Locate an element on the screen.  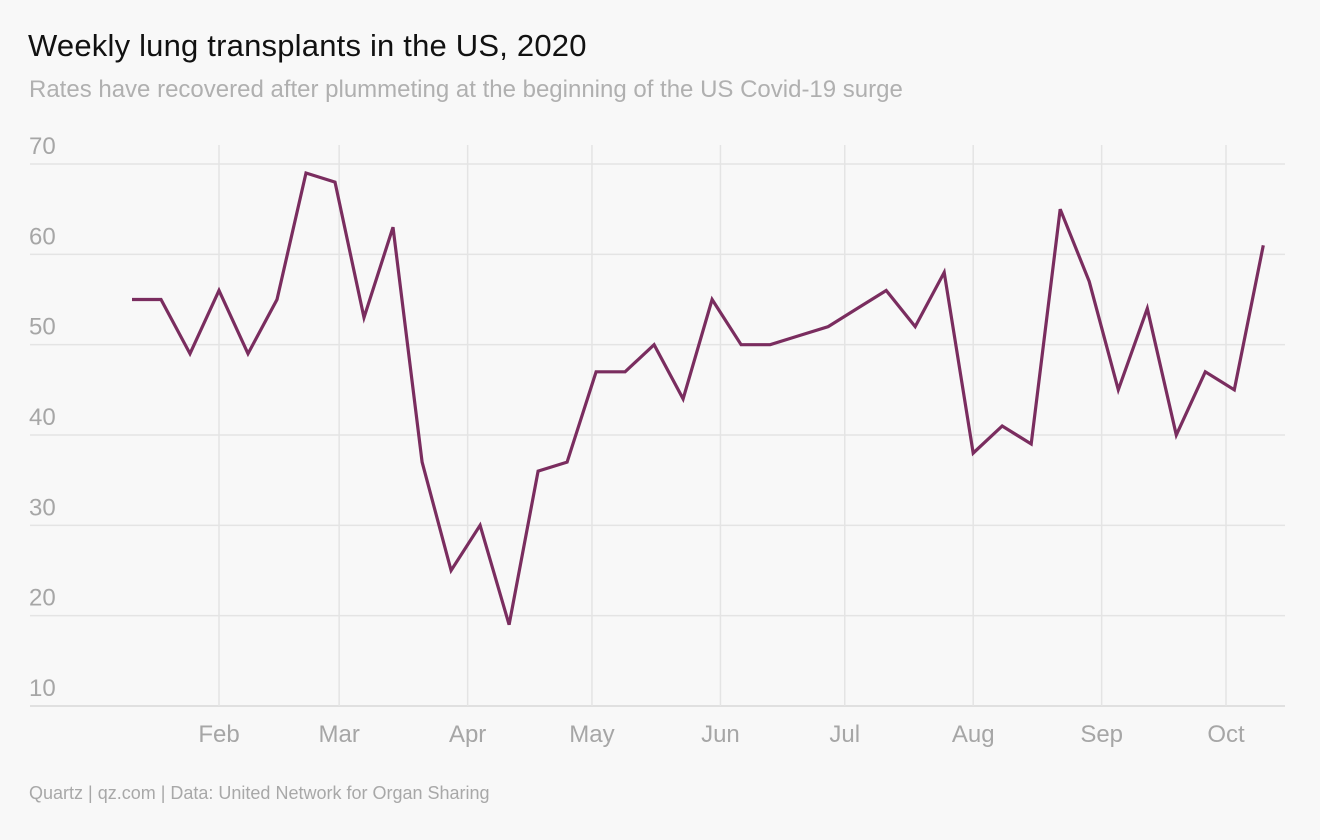
y-tick-label: 40 is located at coordinates (42, 417).